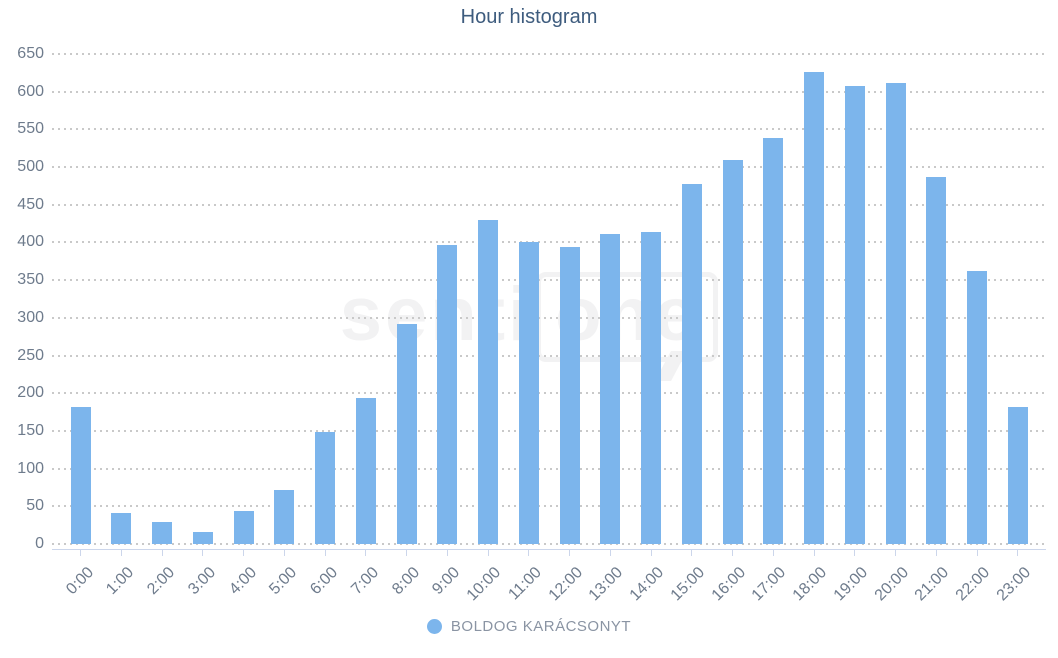  Describe the element at coordinates (728, 584) in the screenshot. I see `x-axis-label: 16:00` at that location.